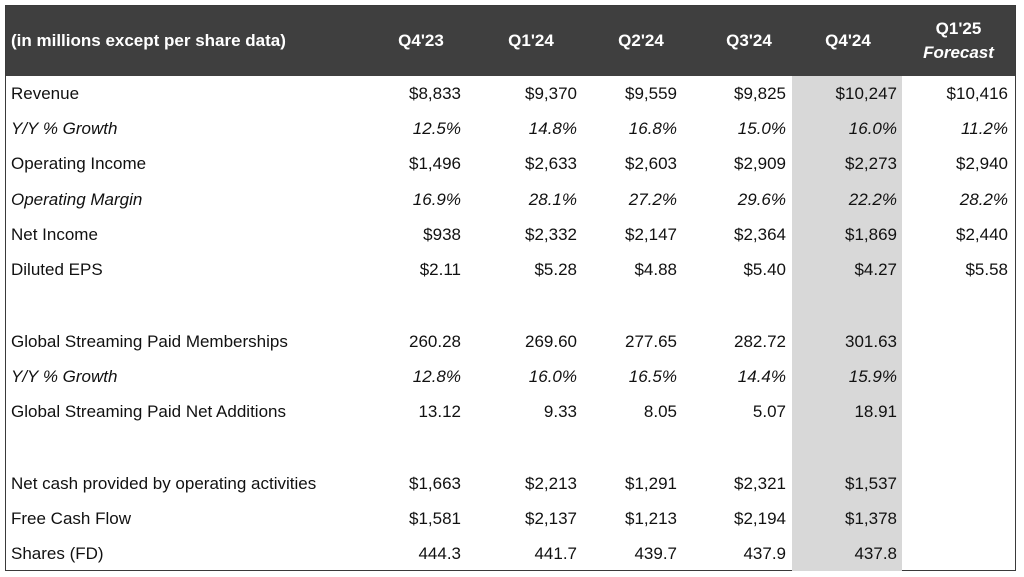 This screenshot has height=577, width=1024. Describe the element at coordinates (436, 128) in the screenshot. I see `cell-q4-23: 12.5%` at that location.